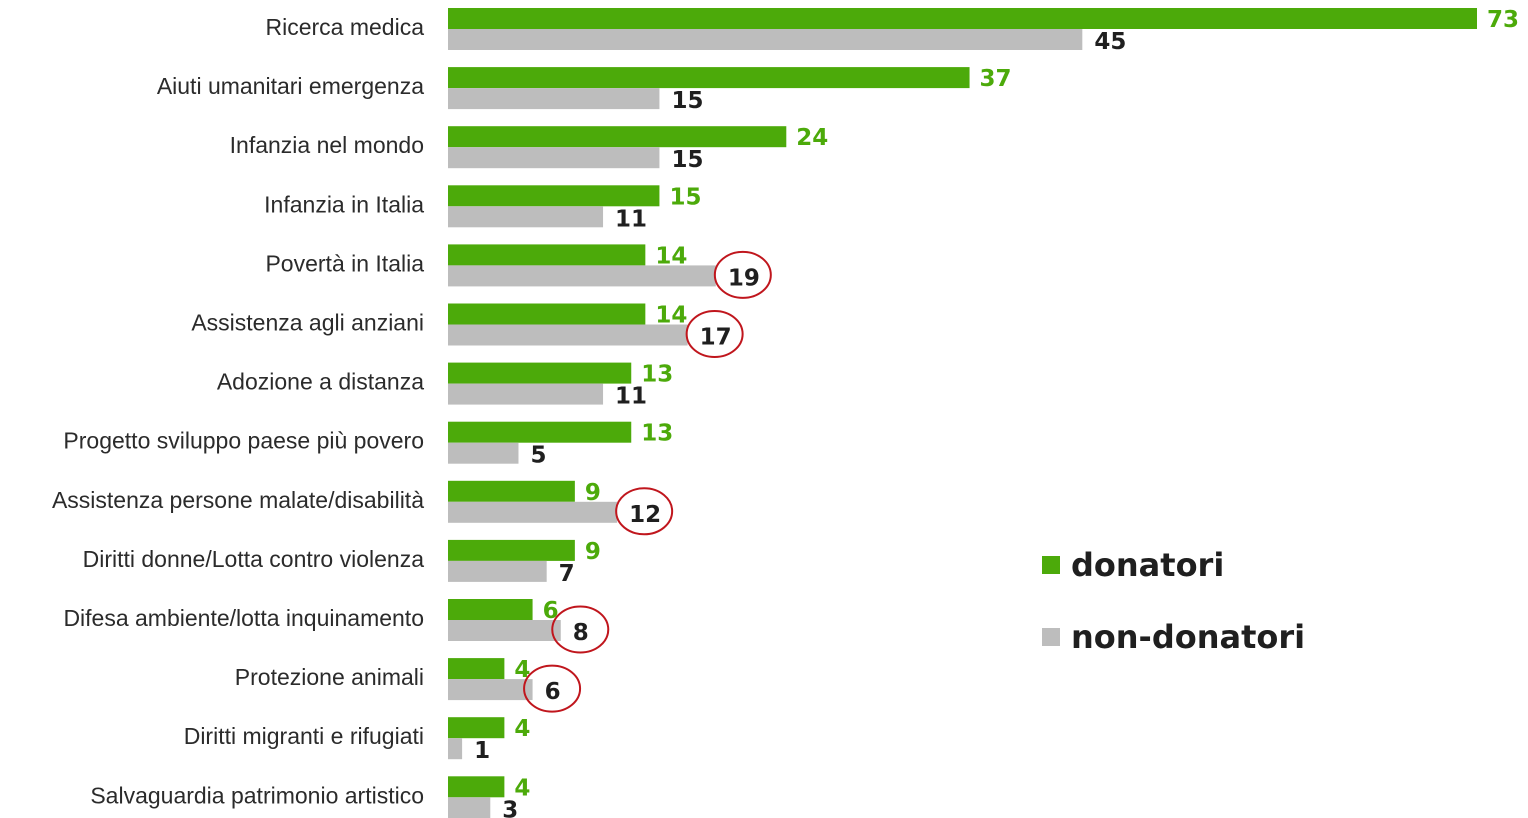 The width and height of the screenshot is (1528, 818). What do you see at coordinates (540, 432) in the screenshot?
I see `bar-donatori-progetto-sviluppo-paese-piu-povero` at bounding box center [540, 432].